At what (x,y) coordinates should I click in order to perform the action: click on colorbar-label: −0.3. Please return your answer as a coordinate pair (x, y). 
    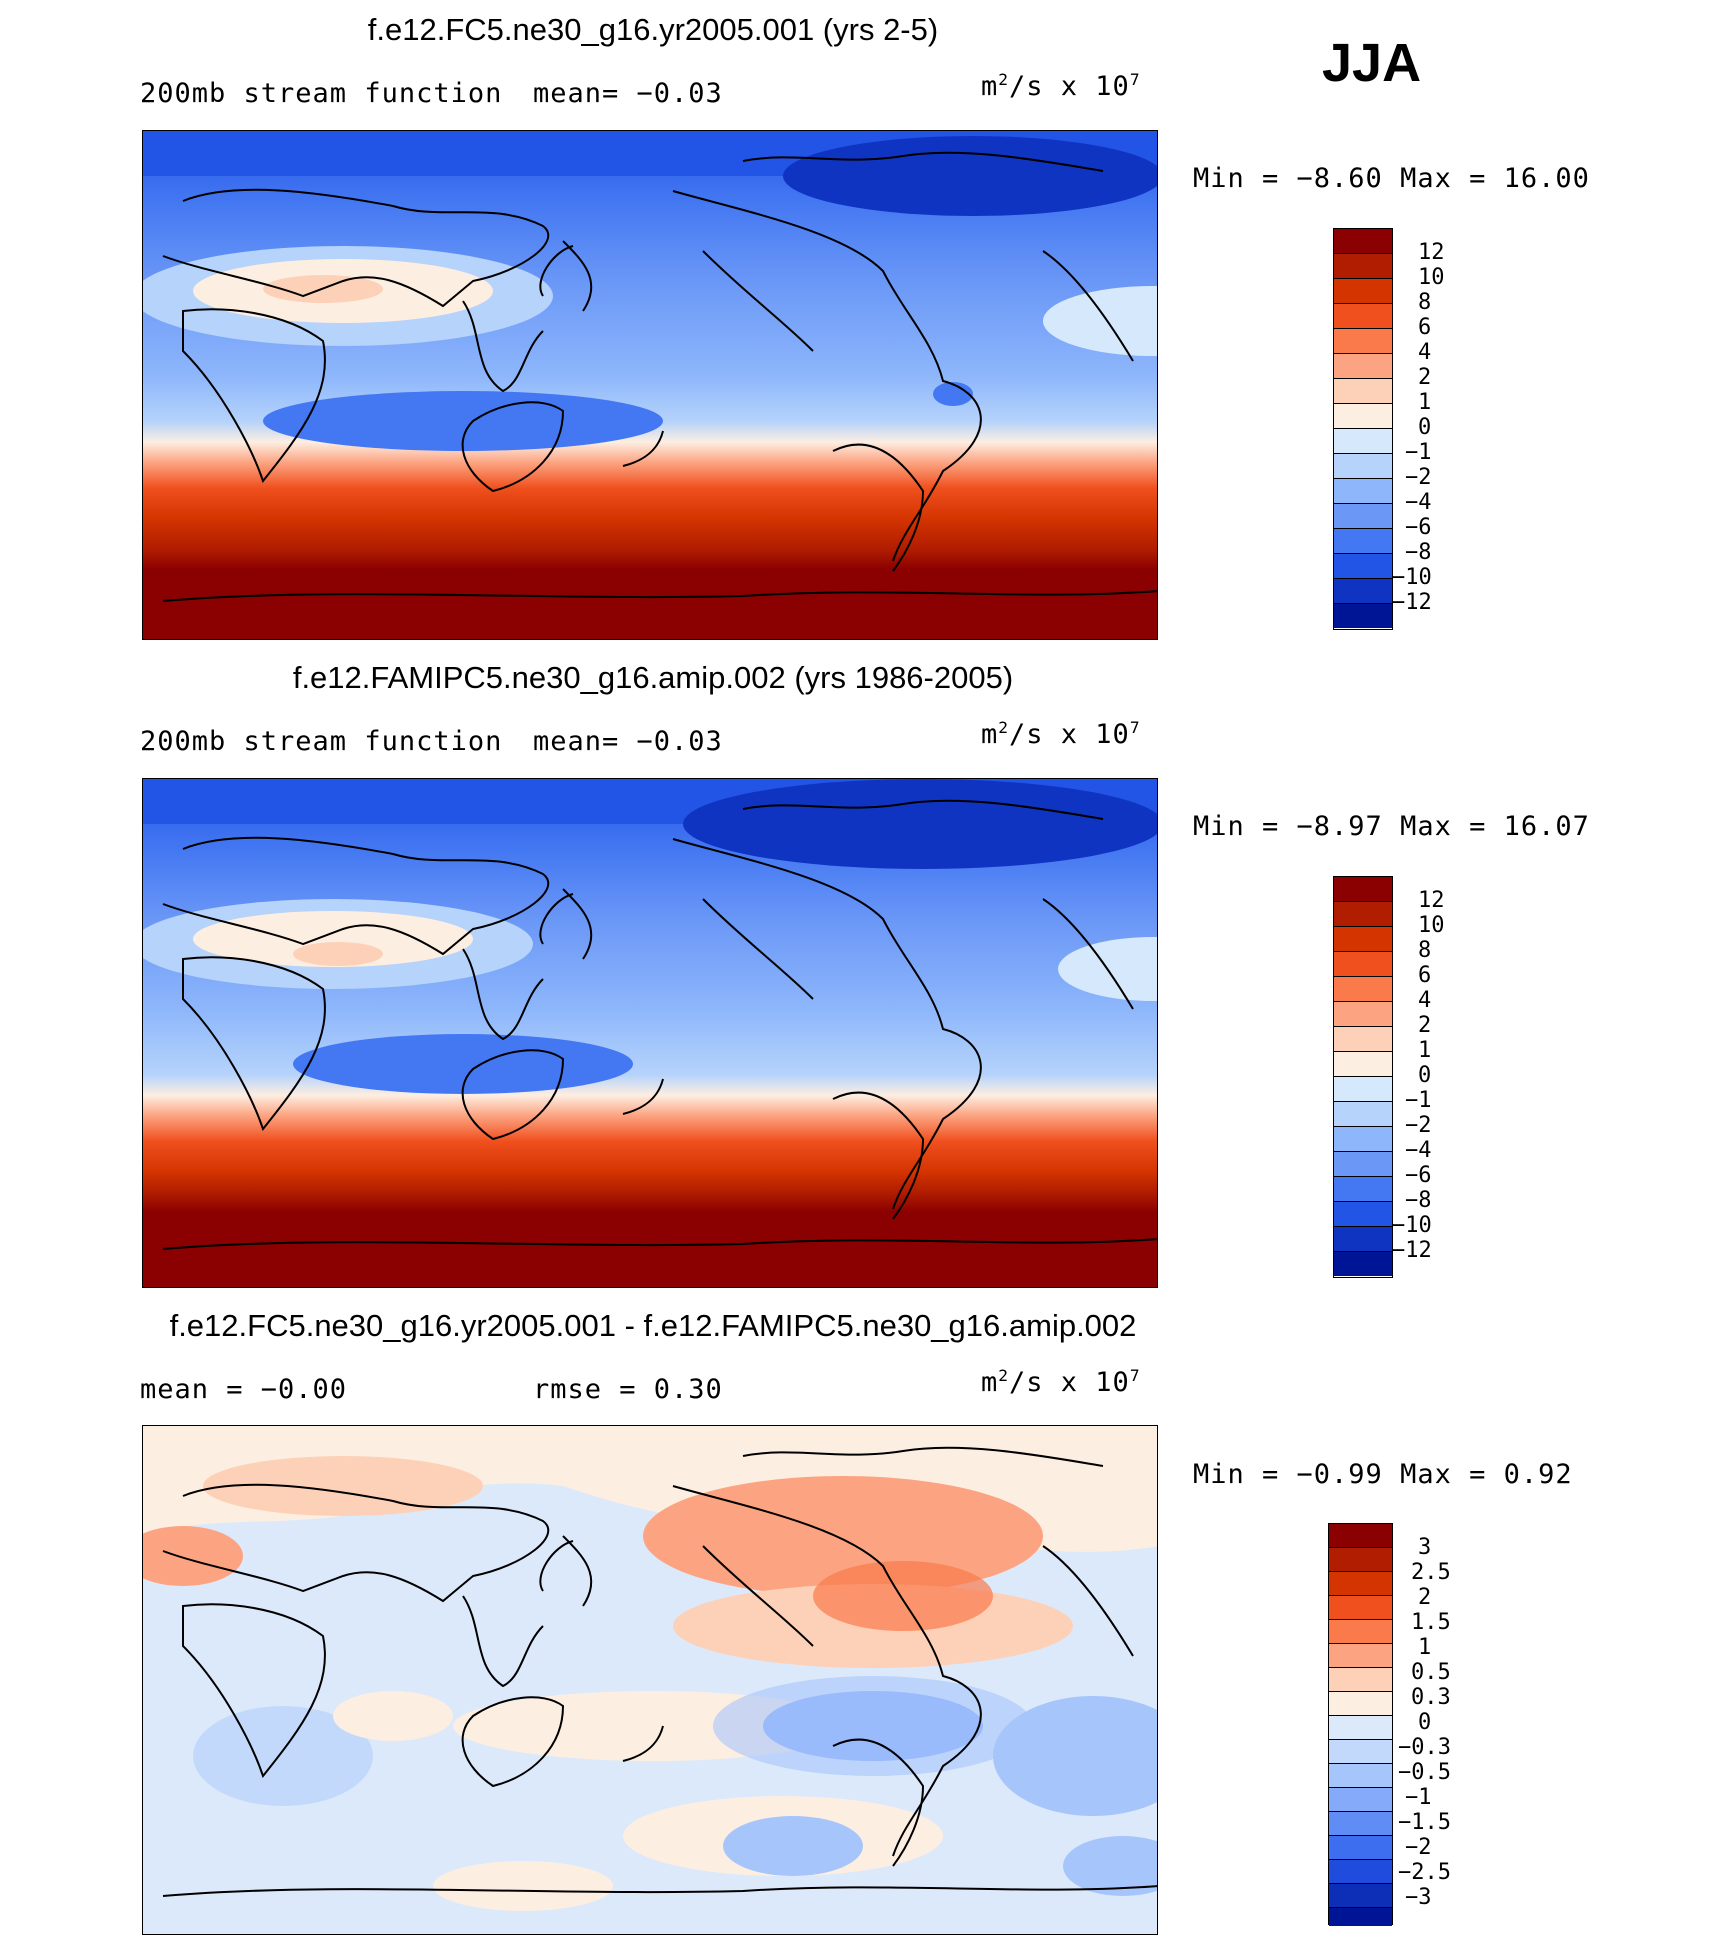
    Looking at the image, I should click on (1424, 1747).